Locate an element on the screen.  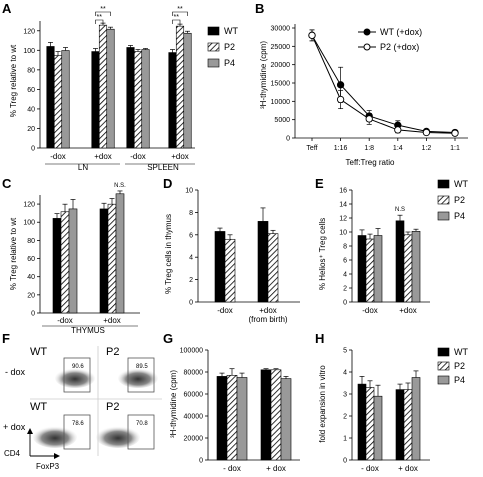
panel-a-group-label: +dox is located at coordinates (180, 156).